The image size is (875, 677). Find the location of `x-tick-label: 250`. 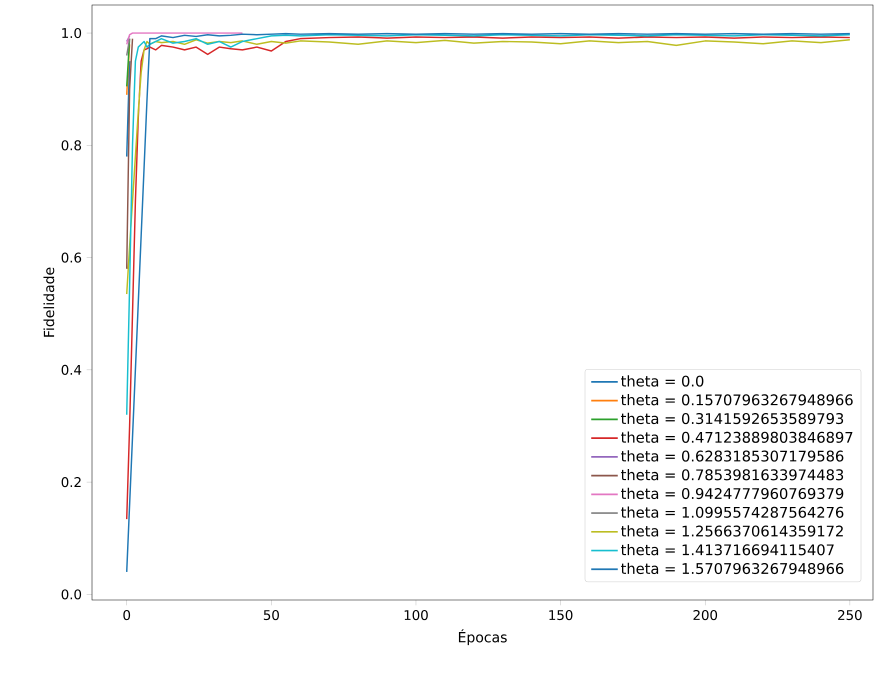

x-tick-label: 250 is located at coordinates (850, 615).